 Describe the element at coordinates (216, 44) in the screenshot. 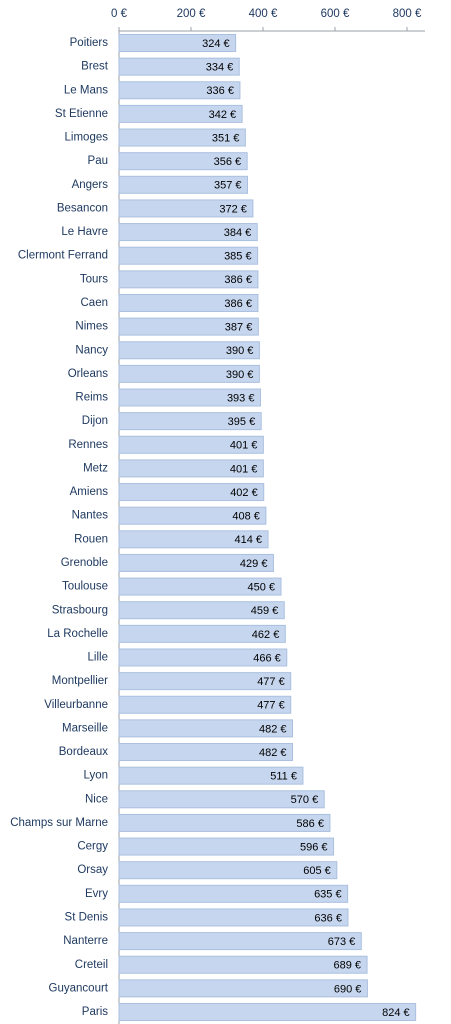

I see `value-label: 324 €` at that location.